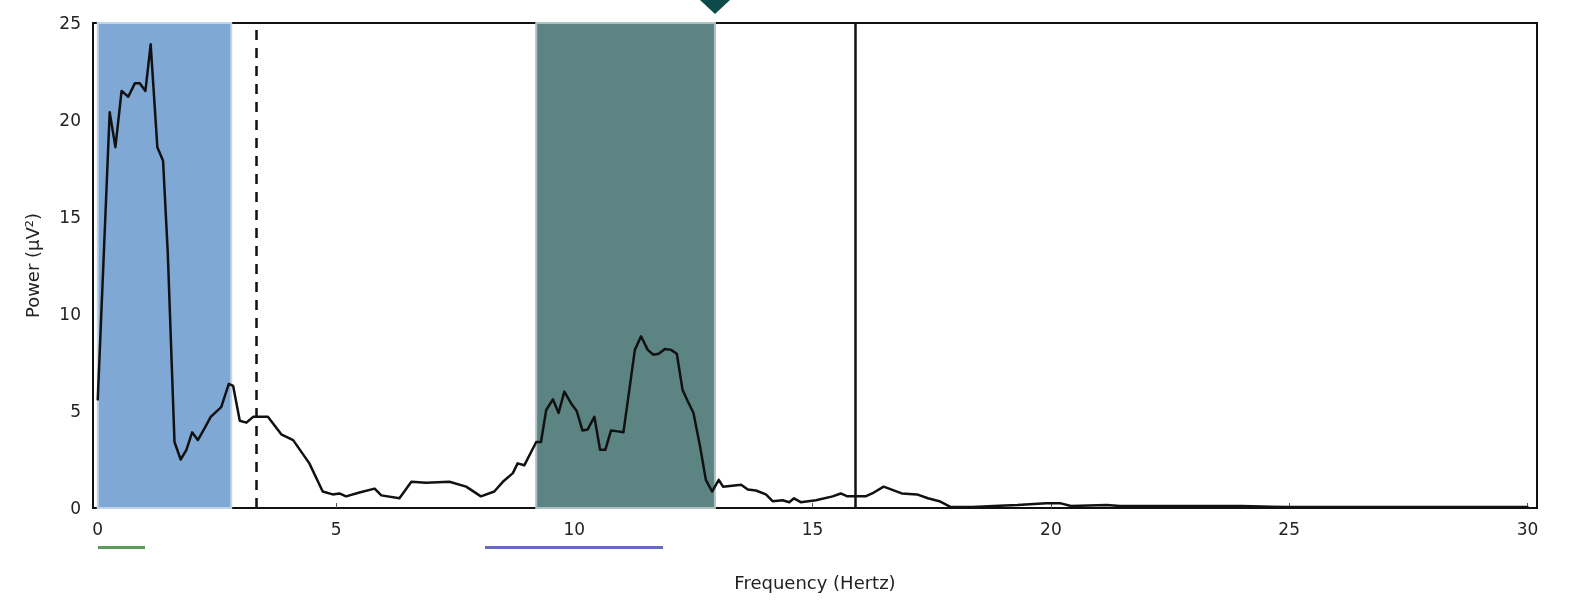  Describe the element at coordinates (1289, 528) in the screenshot. I see `x-tick-label: 25` at that location.